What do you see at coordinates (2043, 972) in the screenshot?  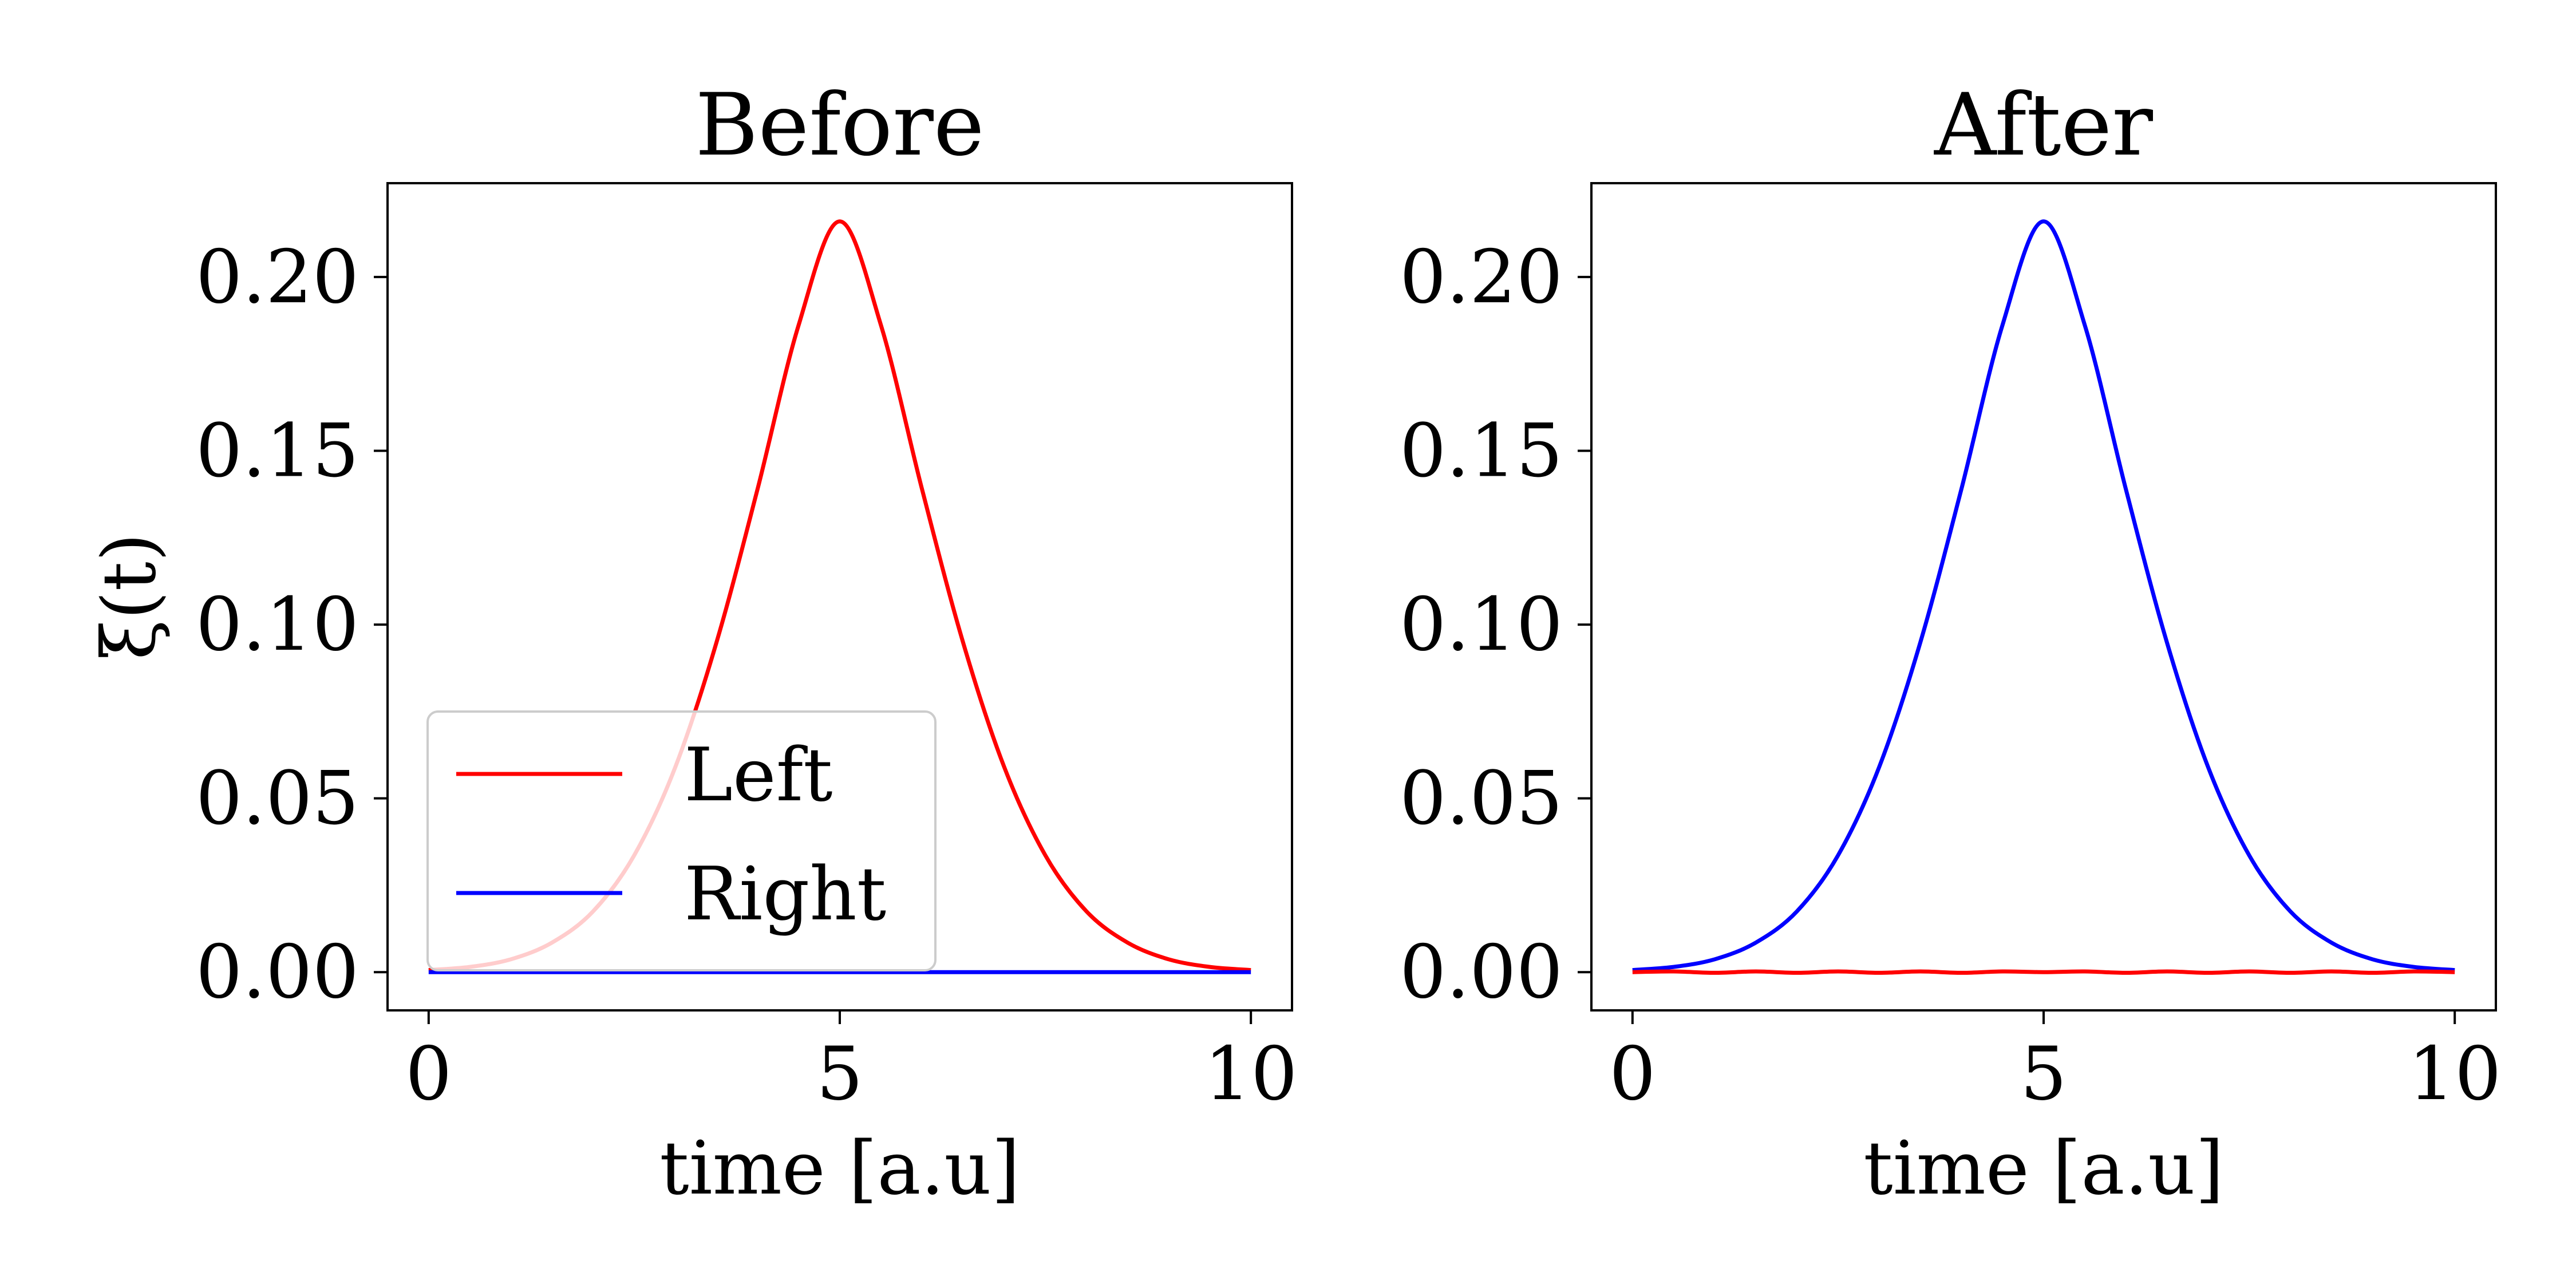 I see `series-line-left-after` at bounding box center [2043, 972].